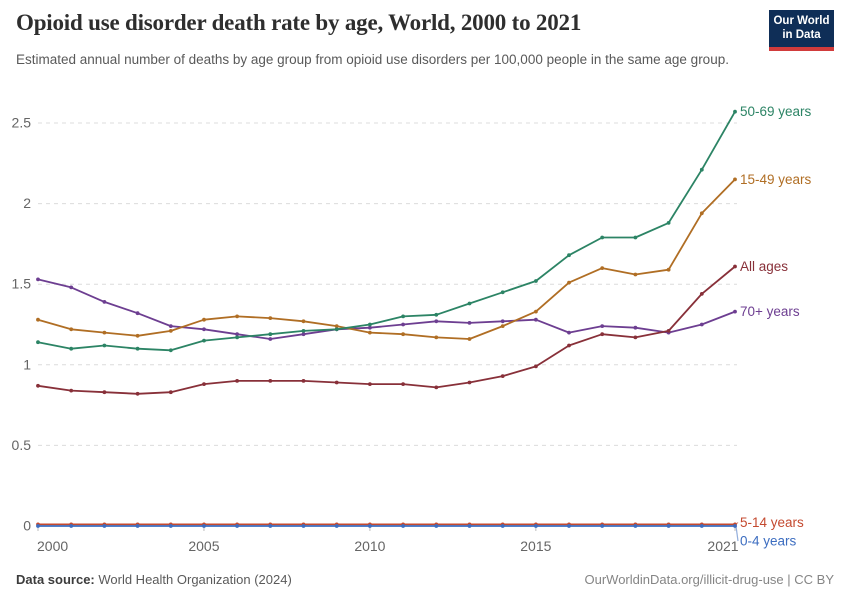 The image size is (850, 600). I want to click on series-0-4-years: 0-4 years, so click(416, 536).